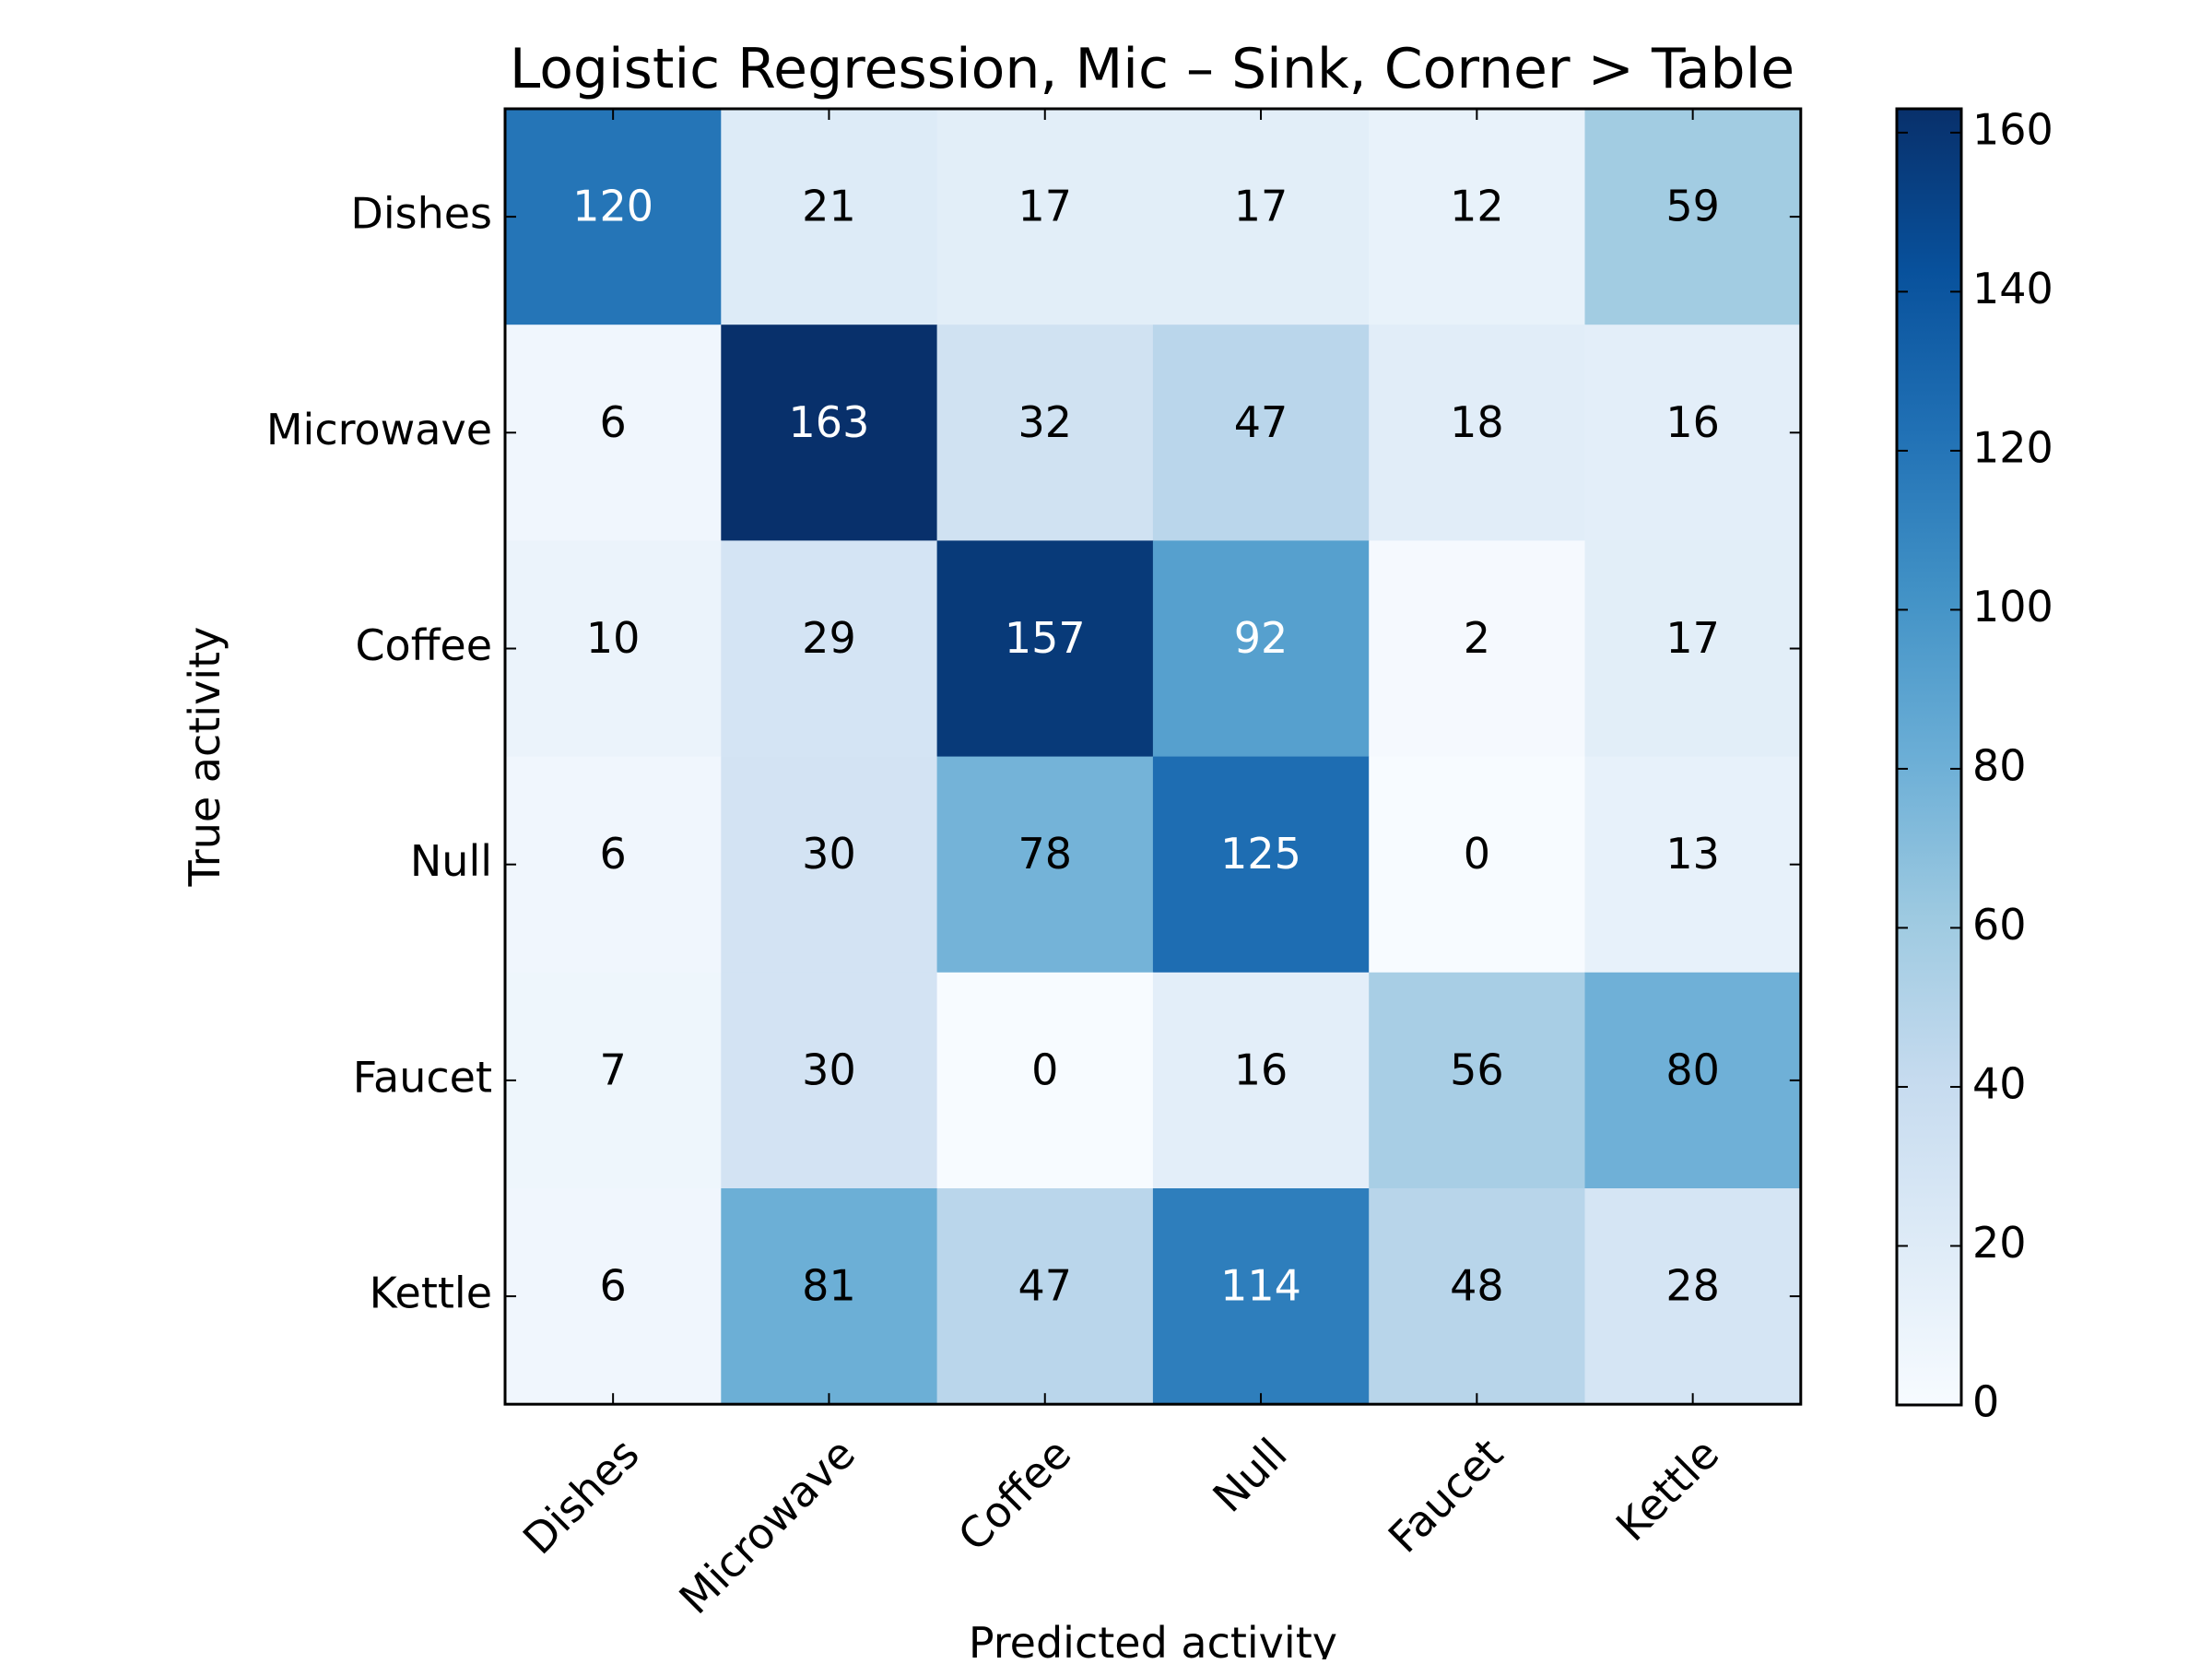 This screenshot has width=2212, height=1664. I want to click on heatmap-cell-r3-c5, so click(1693, 865).